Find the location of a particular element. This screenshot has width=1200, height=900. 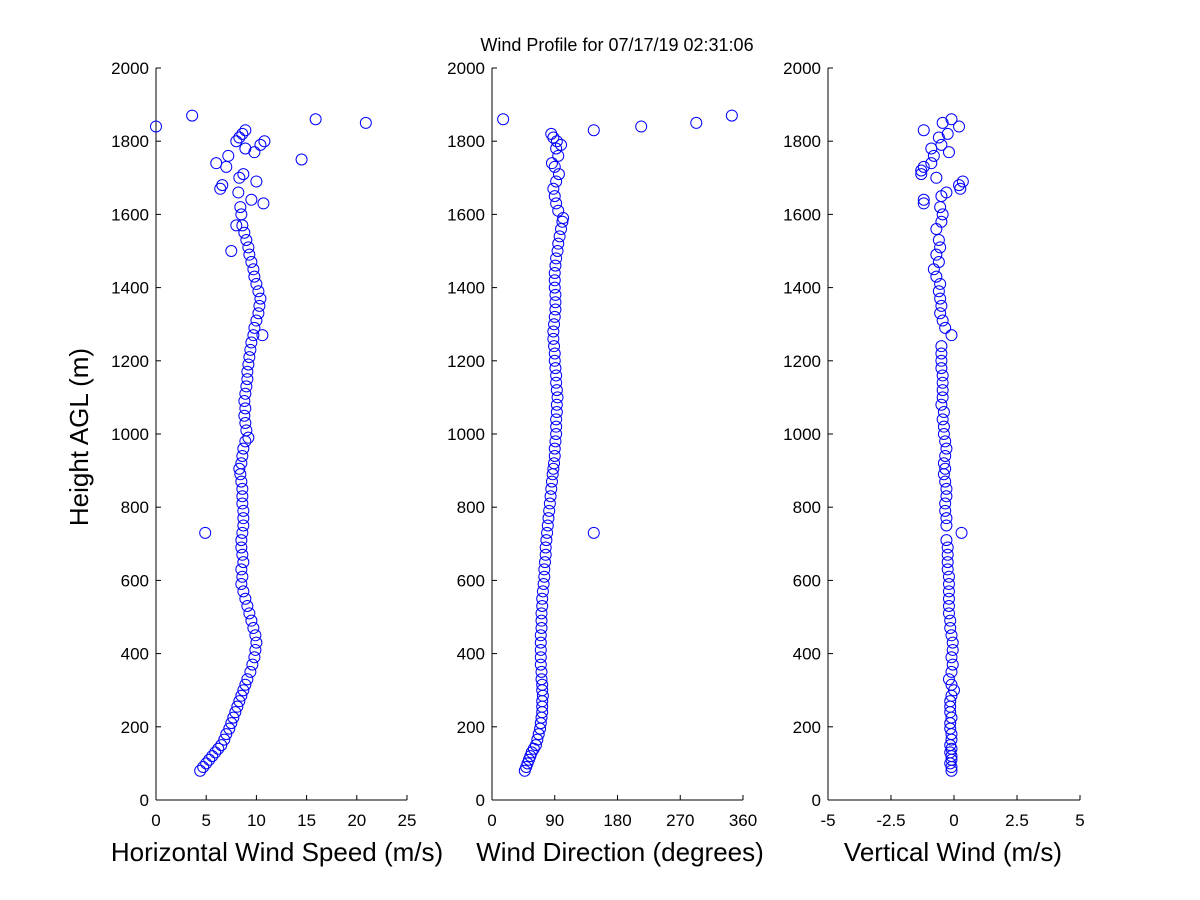

speed-y-tick-label: 1400 is located at coordinates (130, 288).